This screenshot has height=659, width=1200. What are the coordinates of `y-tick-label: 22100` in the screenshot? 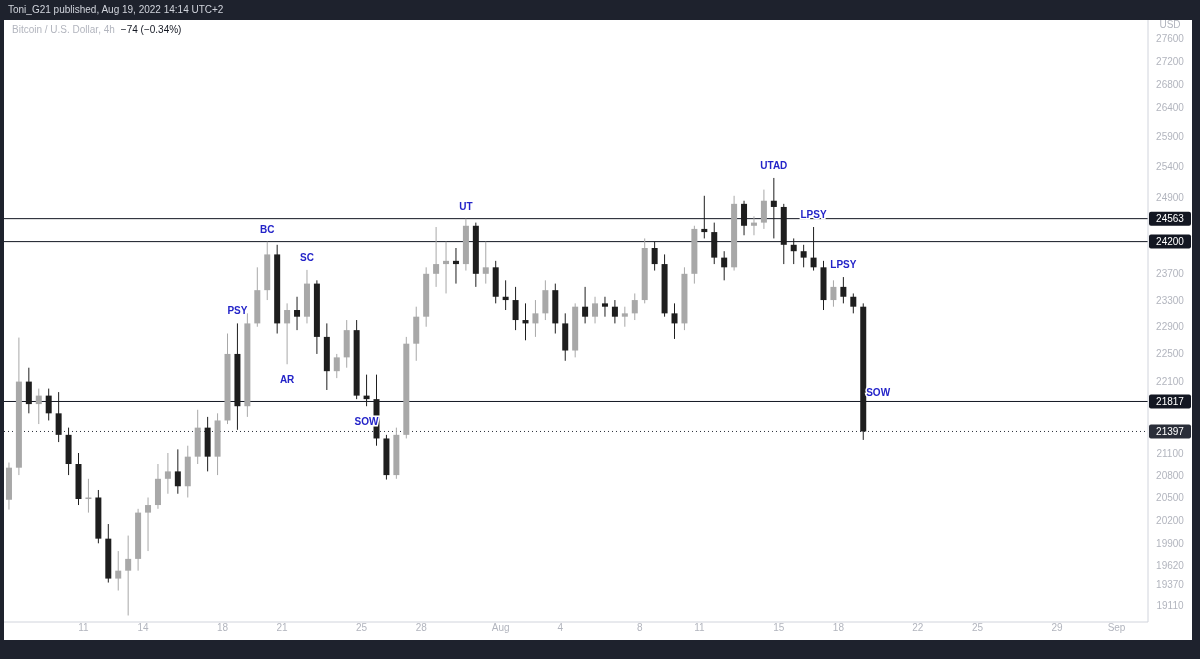 It's located at (1170, 382).